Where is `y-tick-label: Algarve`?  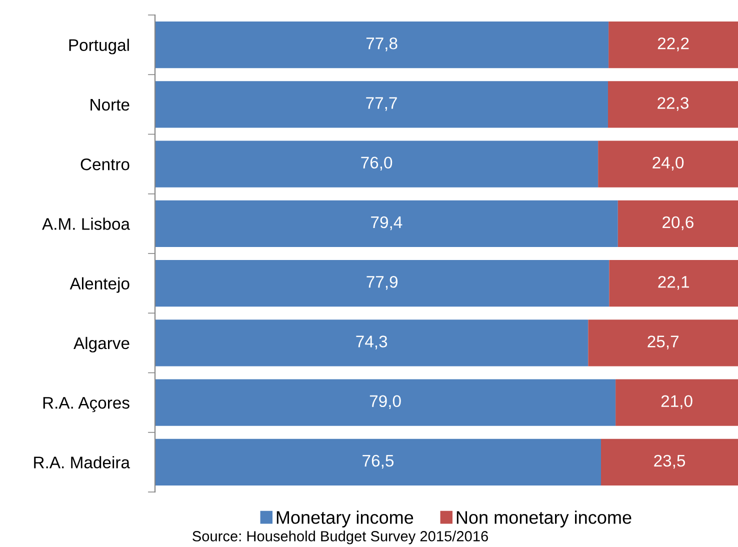 y-tick-label: Algarve is located at coordinates (102, 344).